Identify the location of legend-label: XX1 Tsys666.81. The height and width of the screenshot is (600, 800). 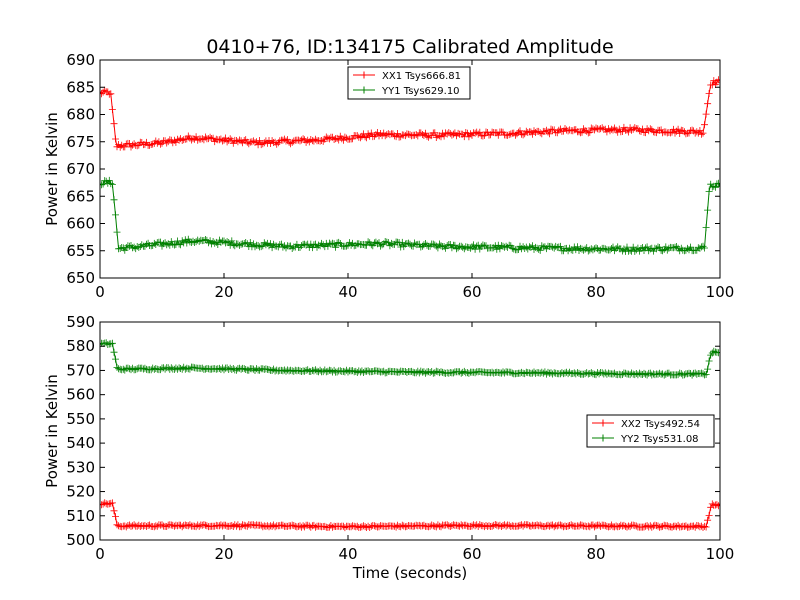
(421, 76).